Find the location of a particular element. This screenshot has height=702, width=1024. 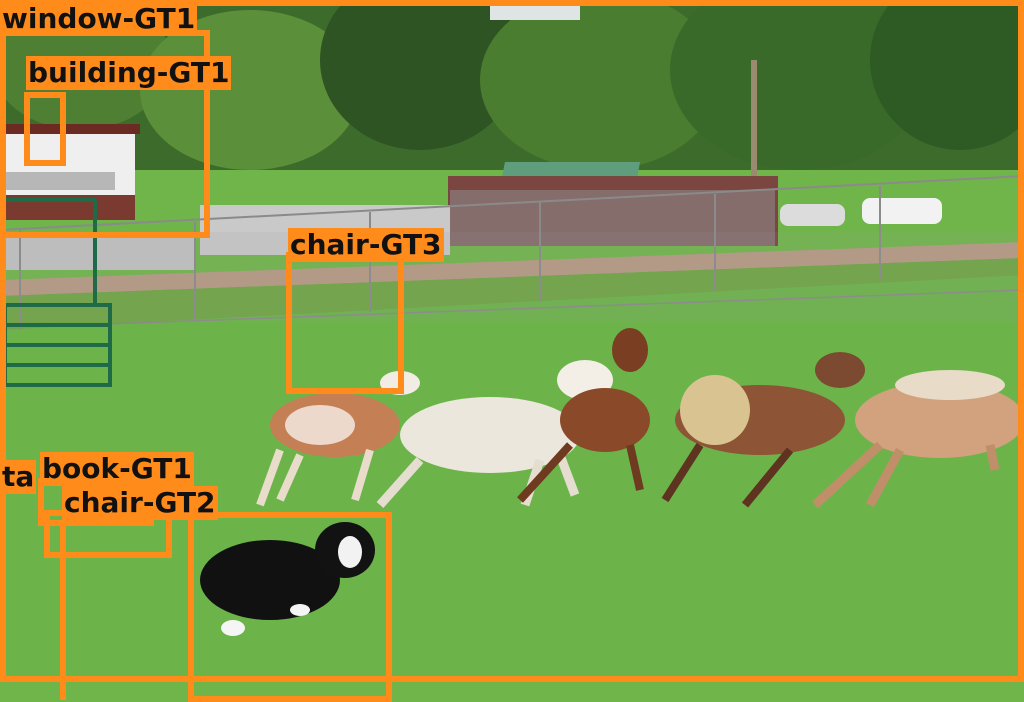

utility-pole is located at coordinates (754, 120).